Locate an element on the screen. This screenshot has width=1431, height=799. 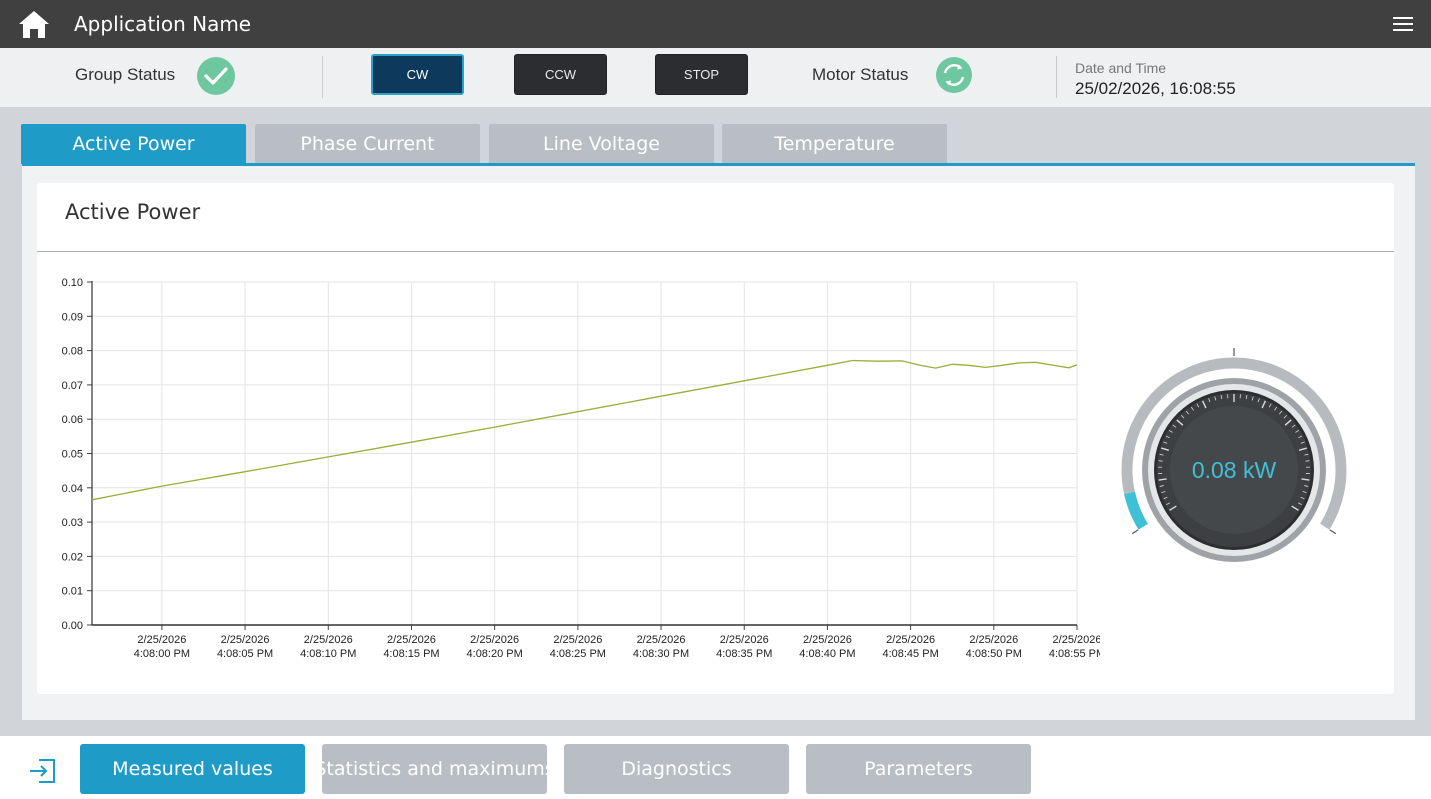
nav-parameters: Parameters is located at coordinates (918, 769).